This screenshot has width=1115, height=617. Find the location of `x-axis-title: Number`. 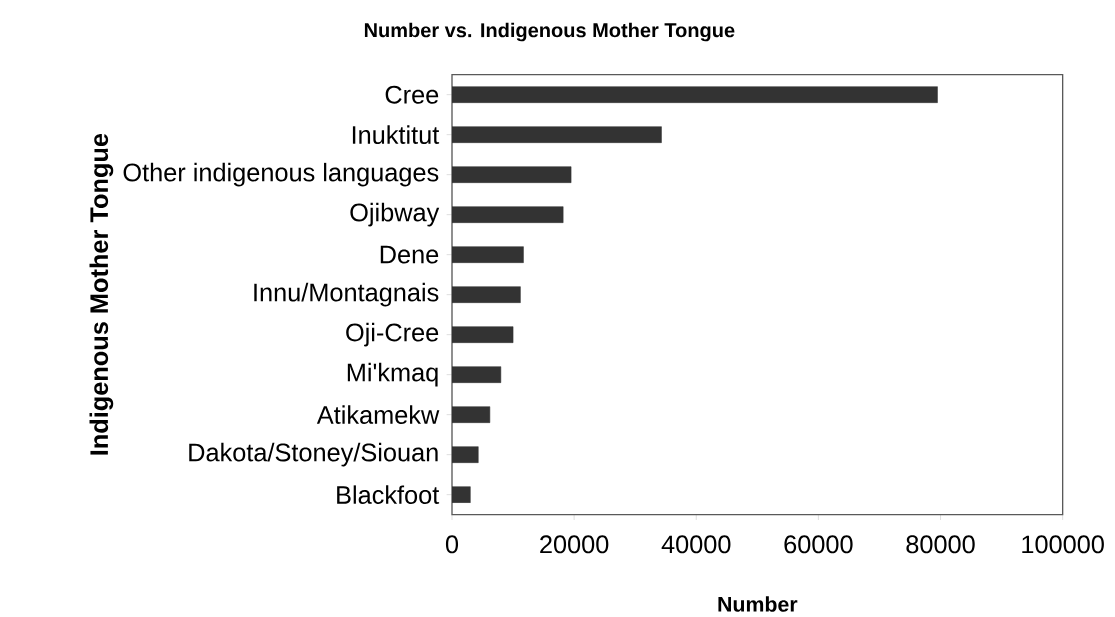

x-axis-title: Number is located at coordinates (758, 604).